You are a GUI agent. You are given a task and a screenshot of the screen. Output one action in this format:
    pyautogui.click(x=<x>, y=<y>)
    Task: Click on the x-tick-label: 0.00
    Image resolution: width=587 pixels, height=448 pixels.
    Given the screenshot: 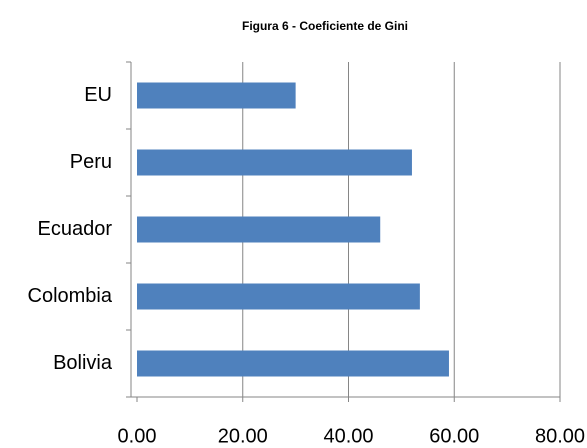 What is the action you would take?
    pyautogui.click(x=137, y=436)
    